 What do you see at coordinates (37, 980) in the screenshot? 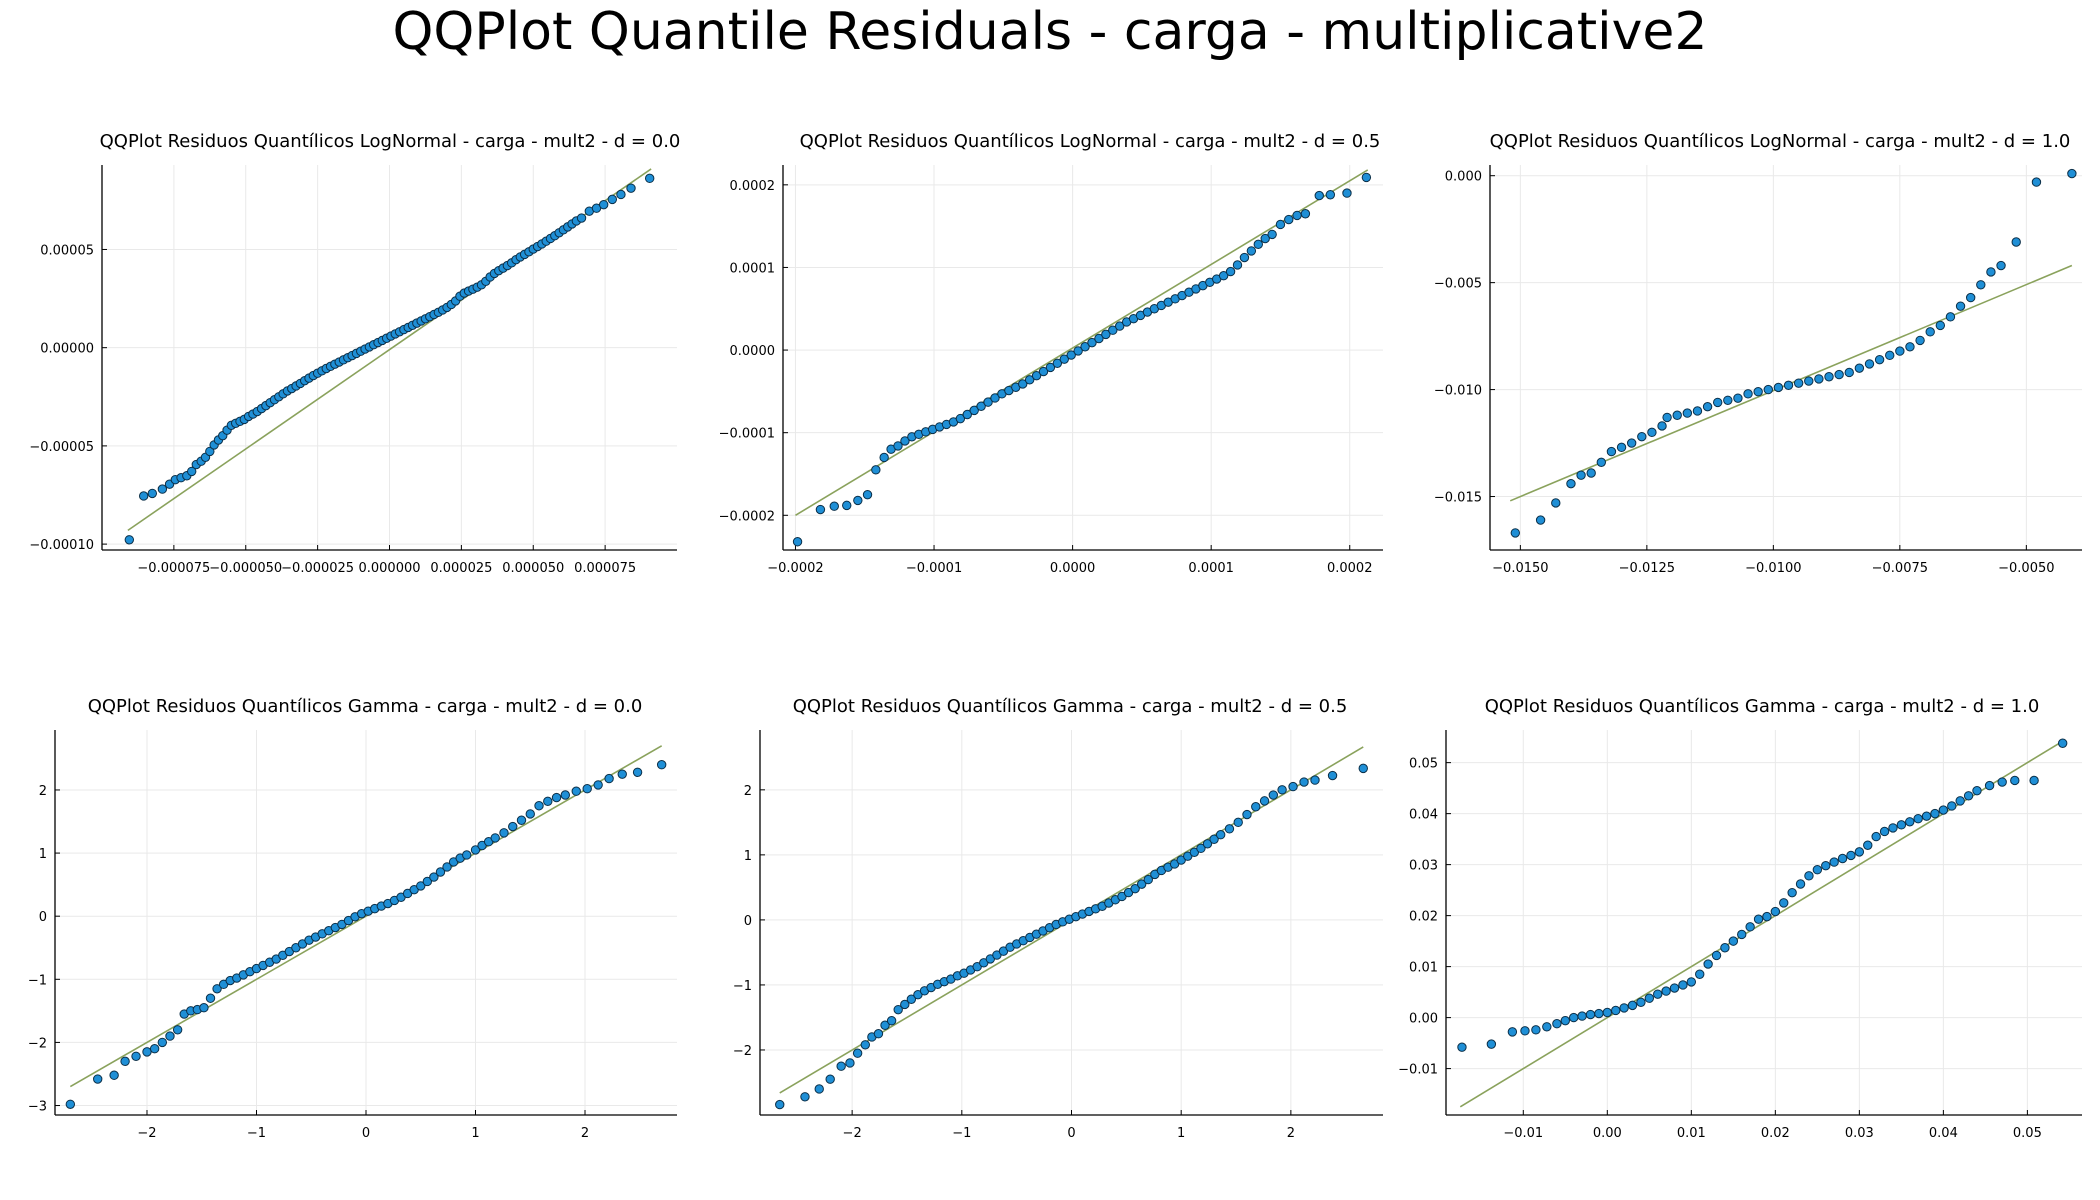
I see `y-tick-label: −1` at bounding box center [37, 980].